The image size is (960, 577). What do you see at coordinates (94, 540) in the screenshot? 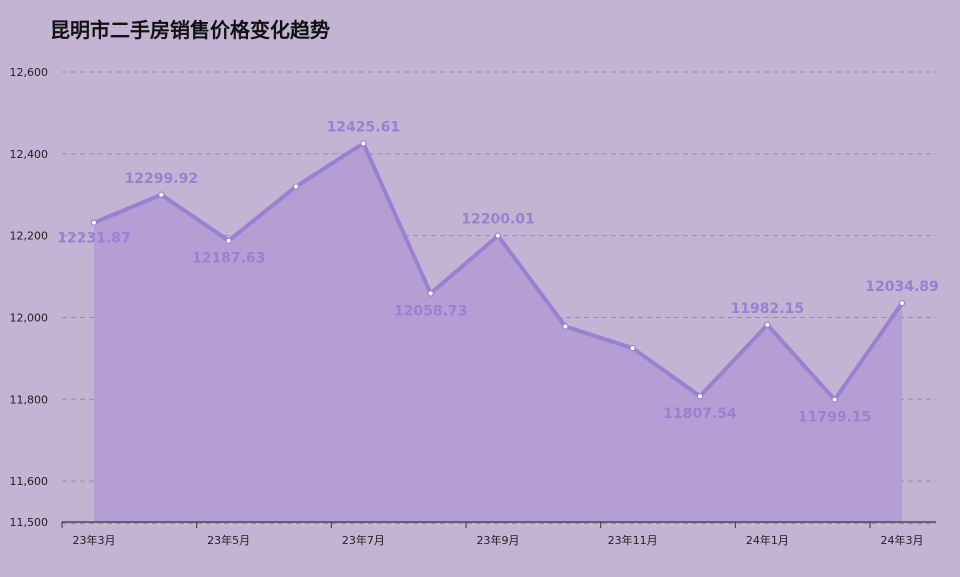
I see `x-tick-label: 23年3月` at bounding box center [94, 540].